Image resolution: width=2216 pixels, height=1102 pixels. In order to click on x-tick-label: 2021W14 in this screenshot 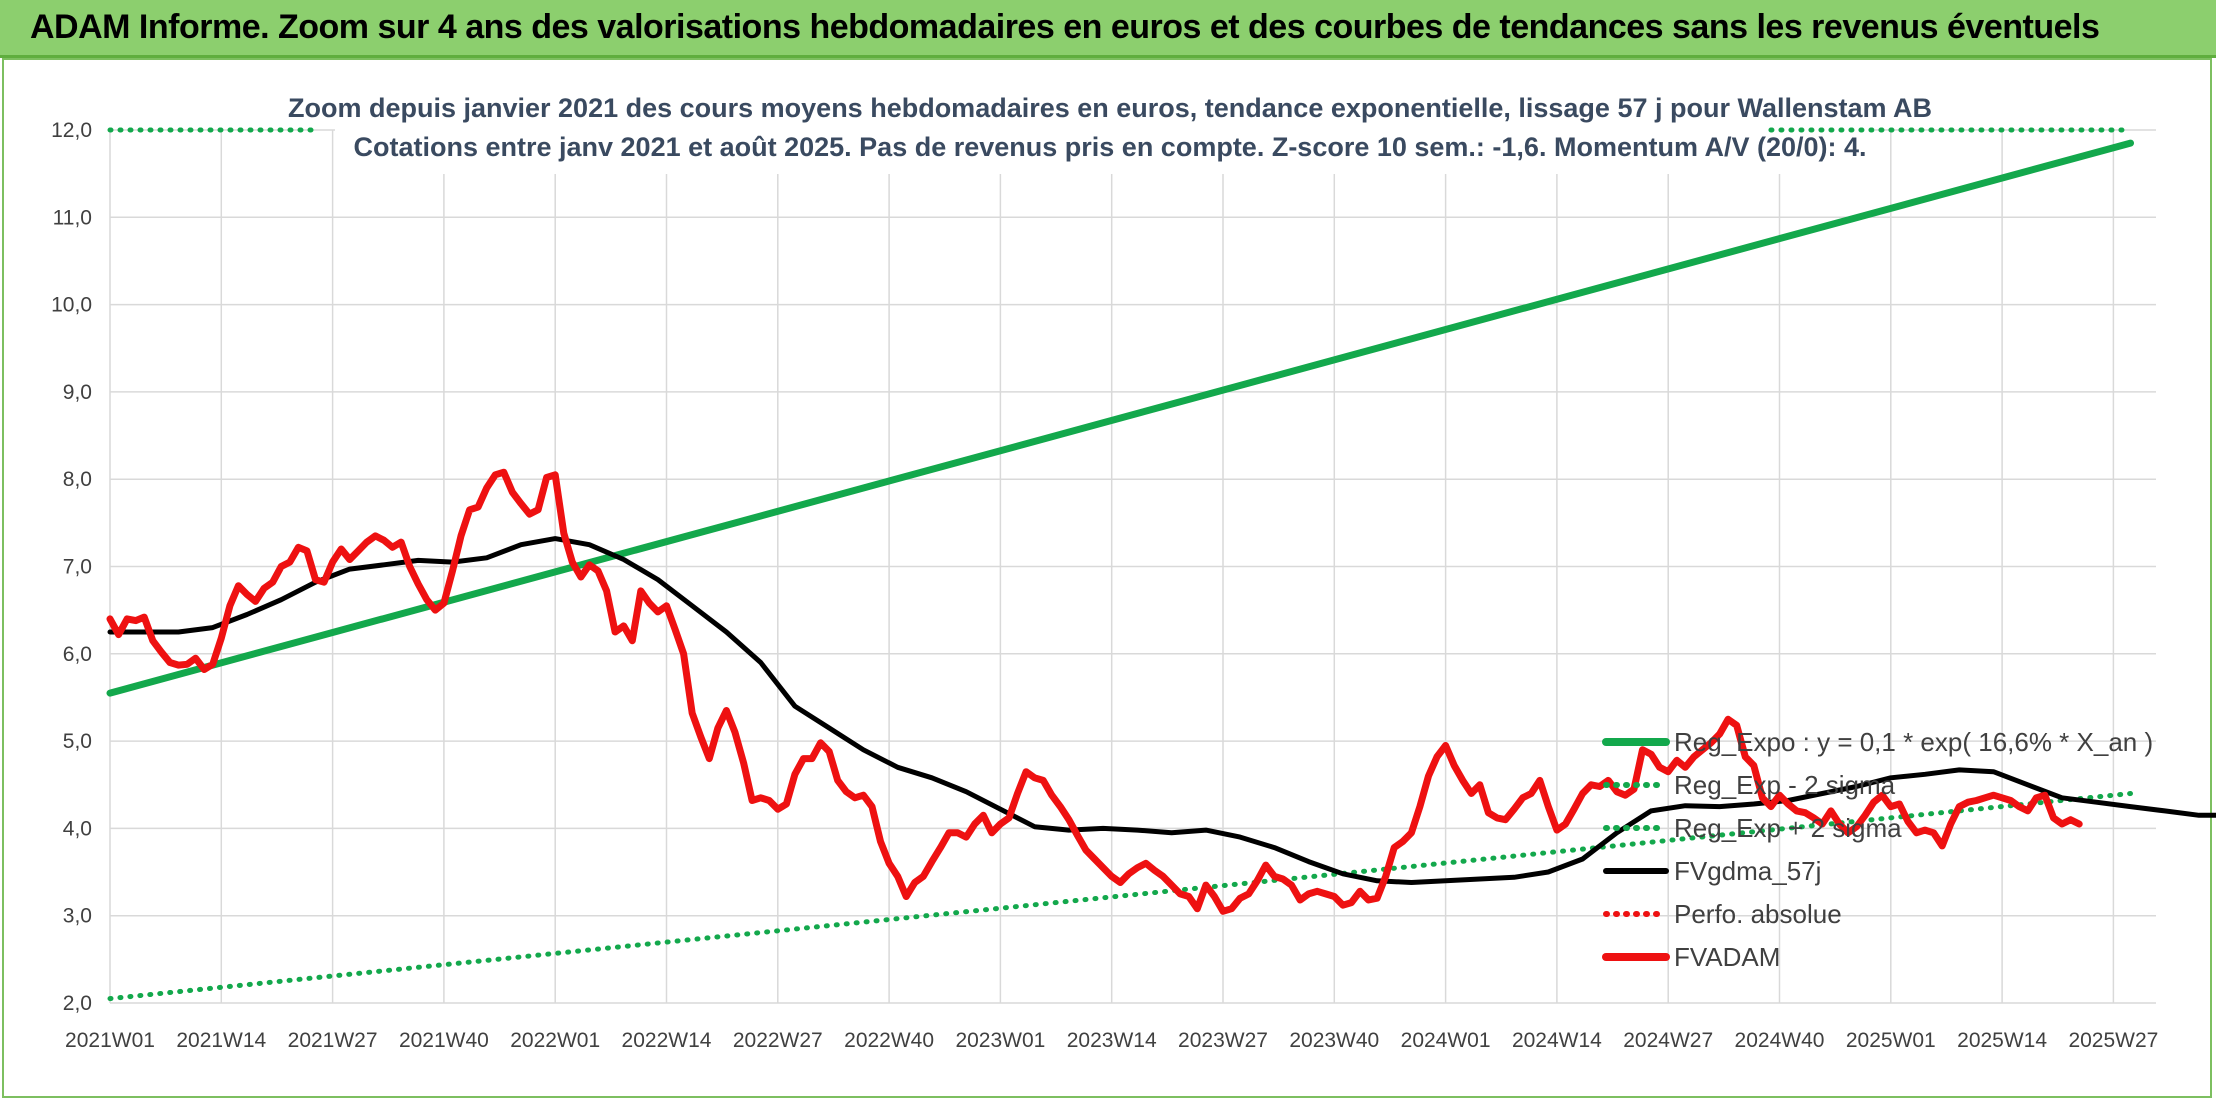, I will do `click(221, 1040)`.